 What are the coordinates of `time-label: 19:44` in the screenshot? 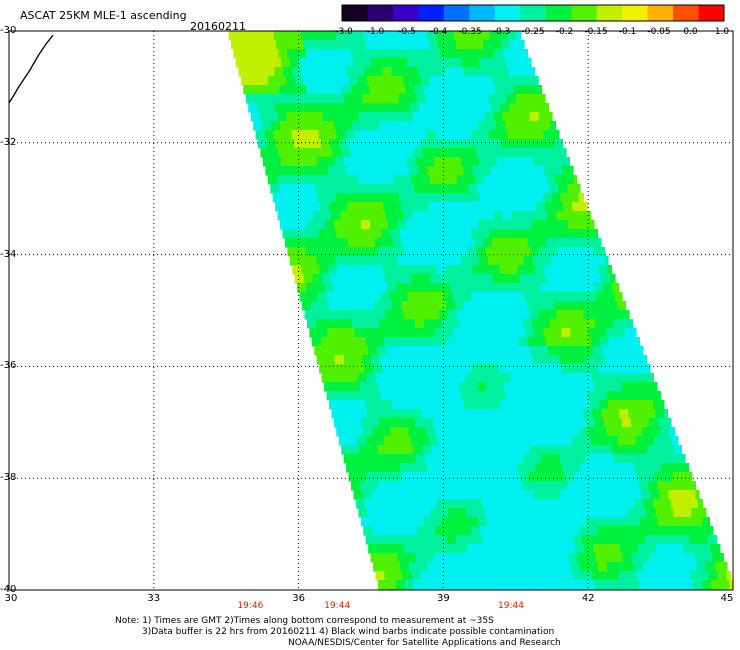 It's located at (337, 606).